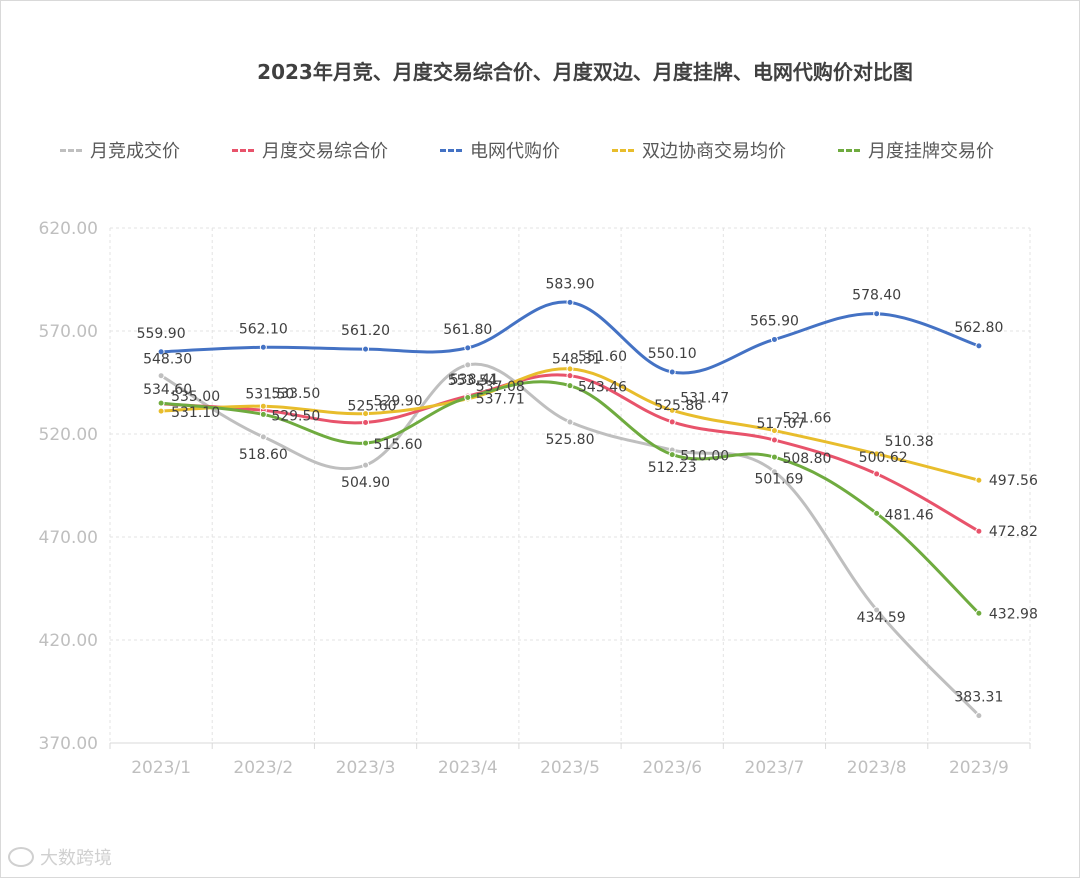 The width and height of the screenshot is (1080, 878). Describe the element at coordinates (500, 387) in the screenshot. I see `data-label: 537.08` at that location.